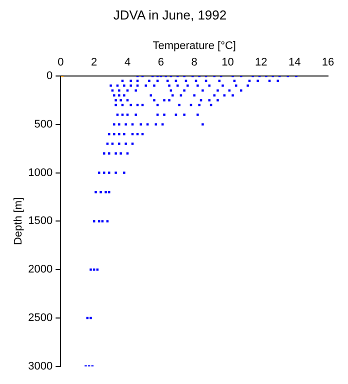 This screenshot has width=348, height=384. Describe the element at coordinates (328, 62) in the screenshot. I see `x-tick-label: 16` at that location.